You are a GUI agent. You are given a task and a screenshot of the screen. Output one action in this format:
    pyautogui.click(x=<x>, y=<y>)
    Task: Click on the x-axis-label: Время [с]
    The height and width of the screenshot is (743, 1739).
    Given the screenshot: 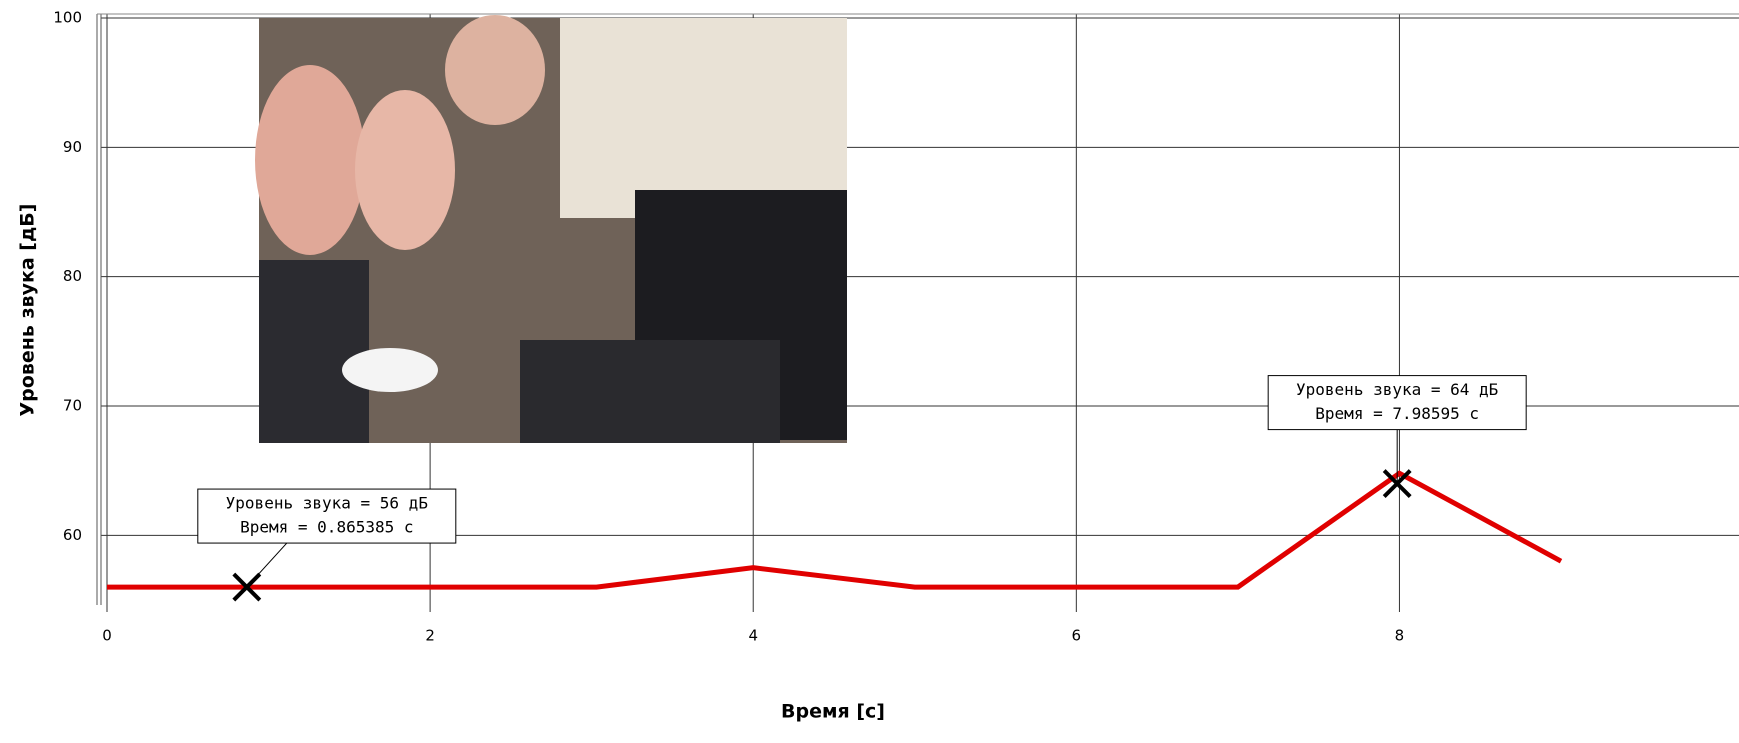 What is the action you would take?
    pyautogui.click(x=833, y=712)
    